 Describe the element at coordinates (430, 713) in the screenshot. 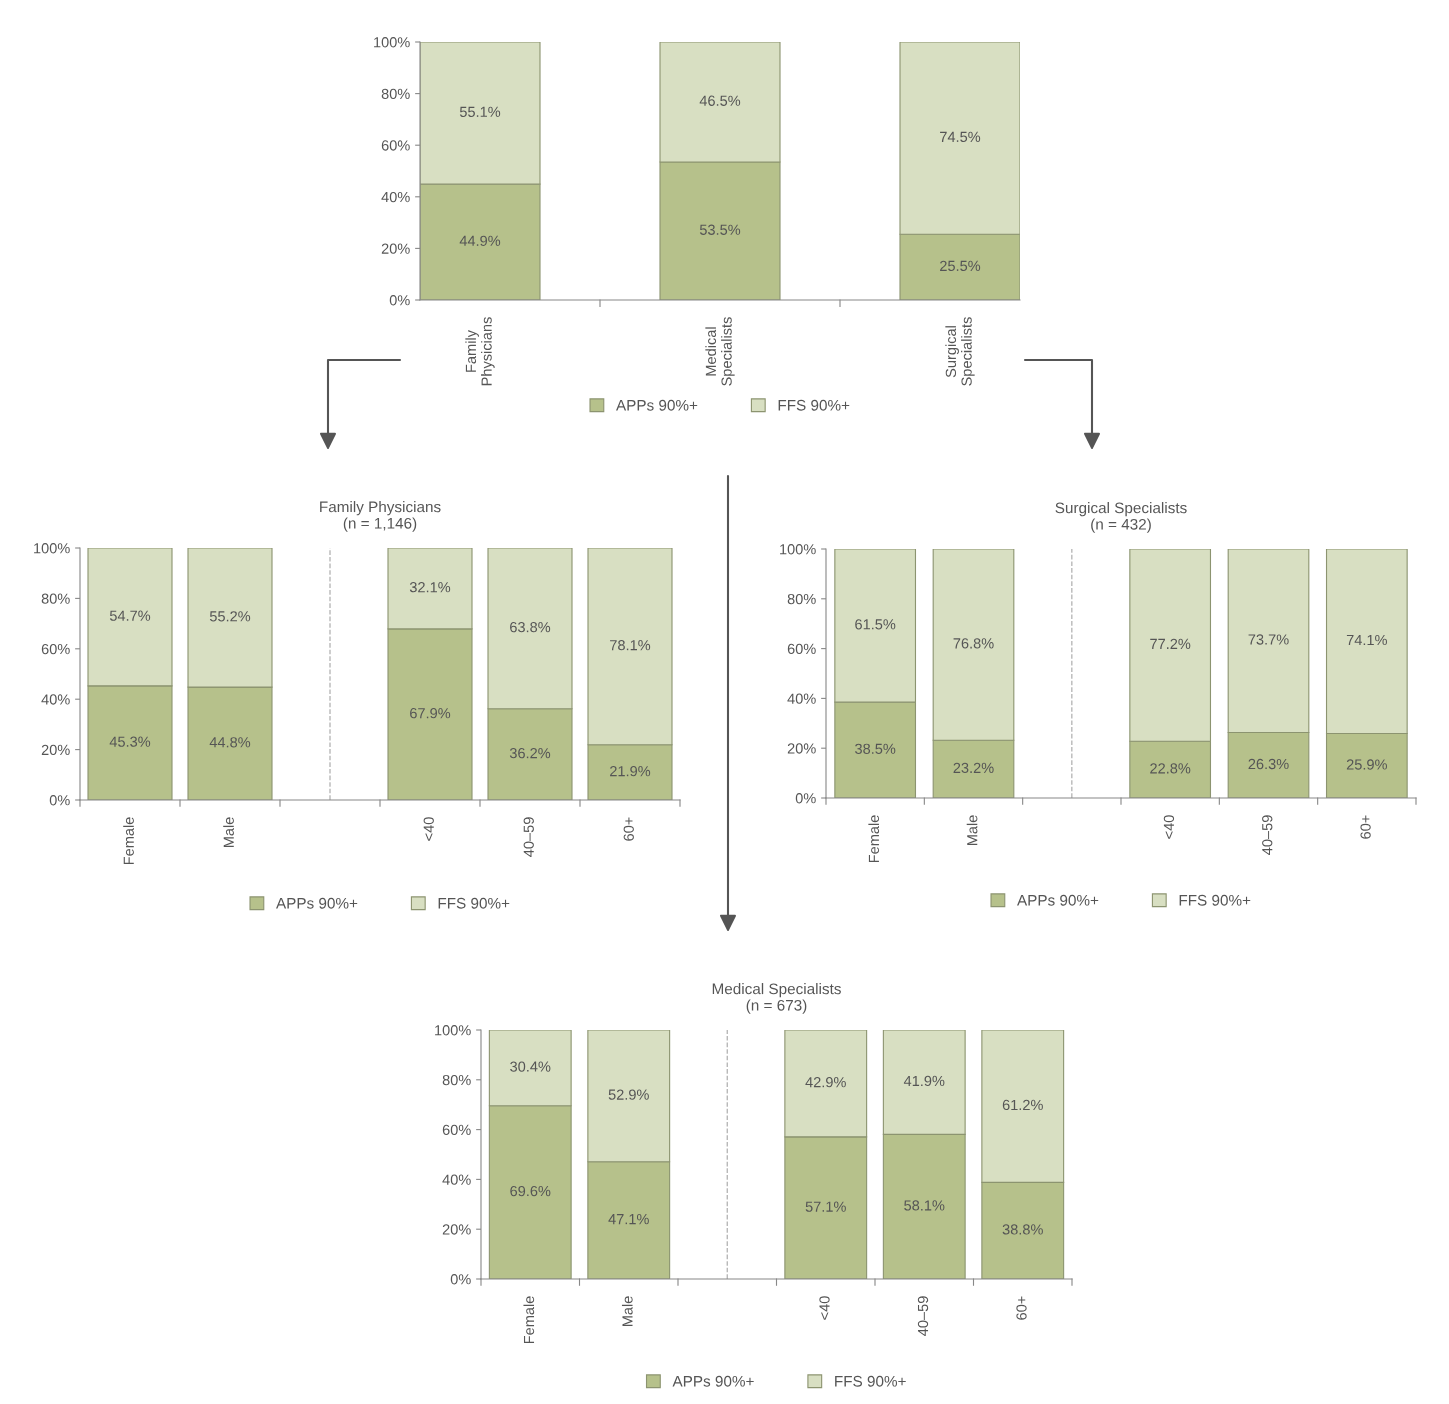

I see `data-label: 67.9%` at that location.